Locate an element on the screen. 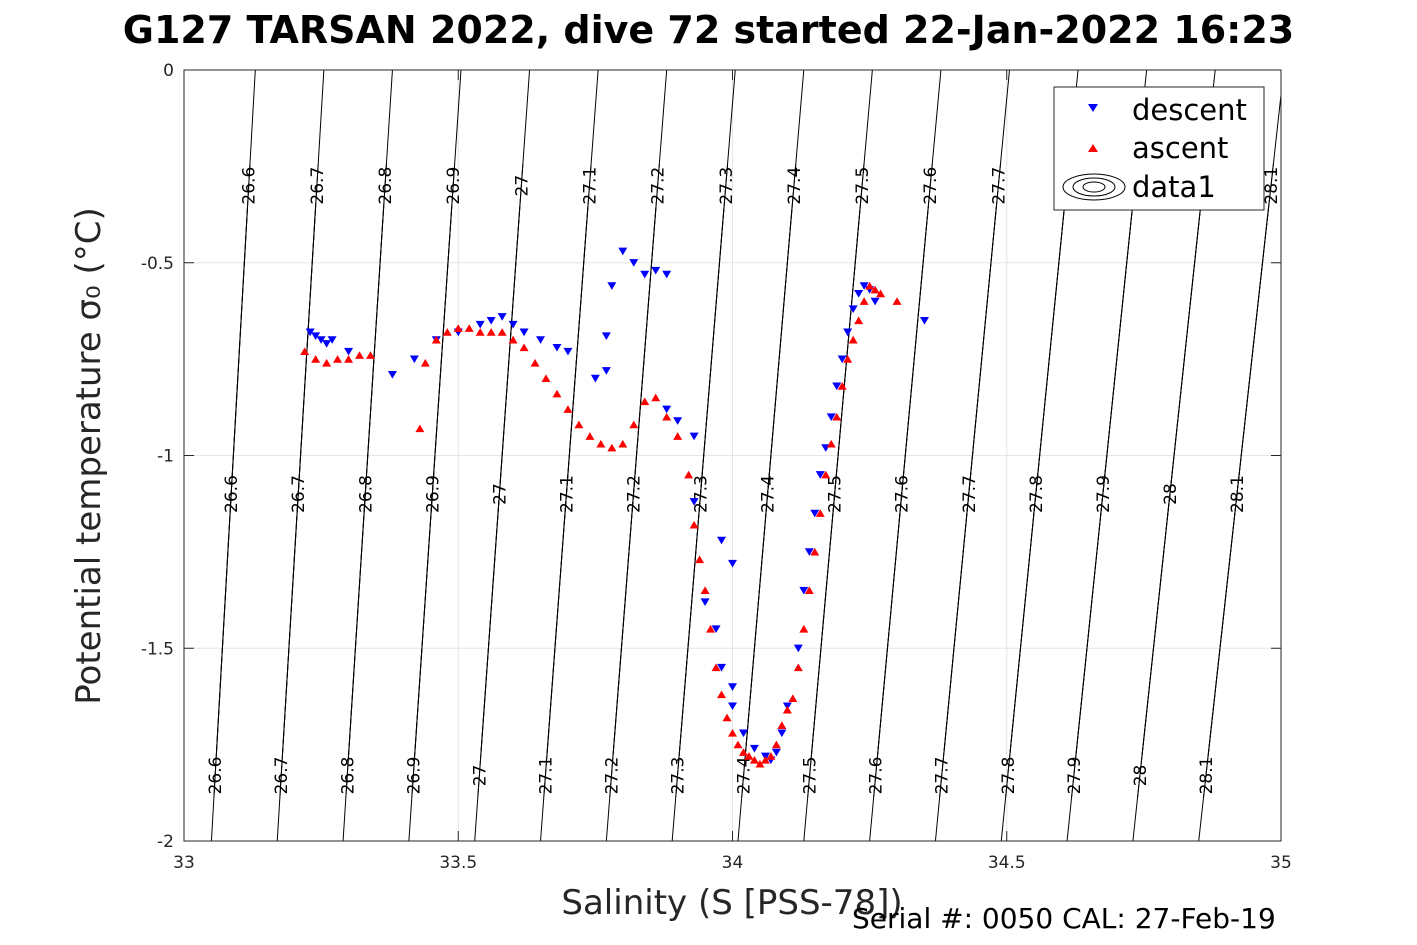  x-tick-label: 34.5 is located at coordinates (1007, 863).